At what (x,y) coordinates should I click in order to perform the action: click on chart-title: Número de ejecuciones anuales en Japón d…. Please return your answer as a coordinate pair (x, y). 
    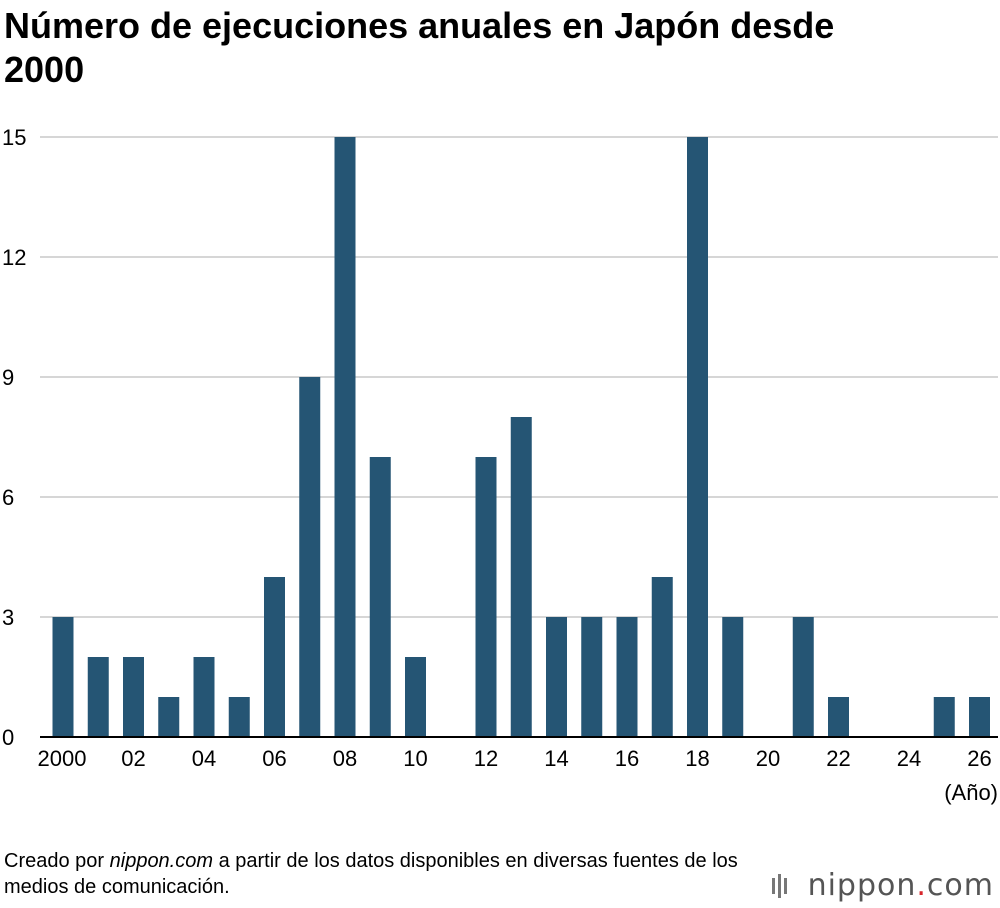
    Looking at the image, I should click on (419, 47).